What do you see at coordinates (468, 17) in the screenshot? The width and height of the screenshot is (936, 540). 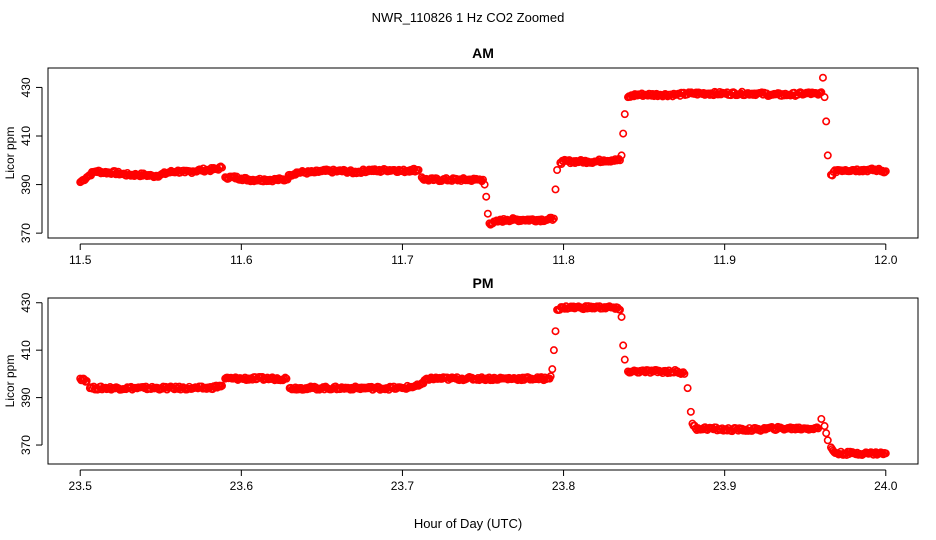 I see `figure-title: NWR_110826 1 Hz CO2 Zoomed` at bounding box center [468, 17].